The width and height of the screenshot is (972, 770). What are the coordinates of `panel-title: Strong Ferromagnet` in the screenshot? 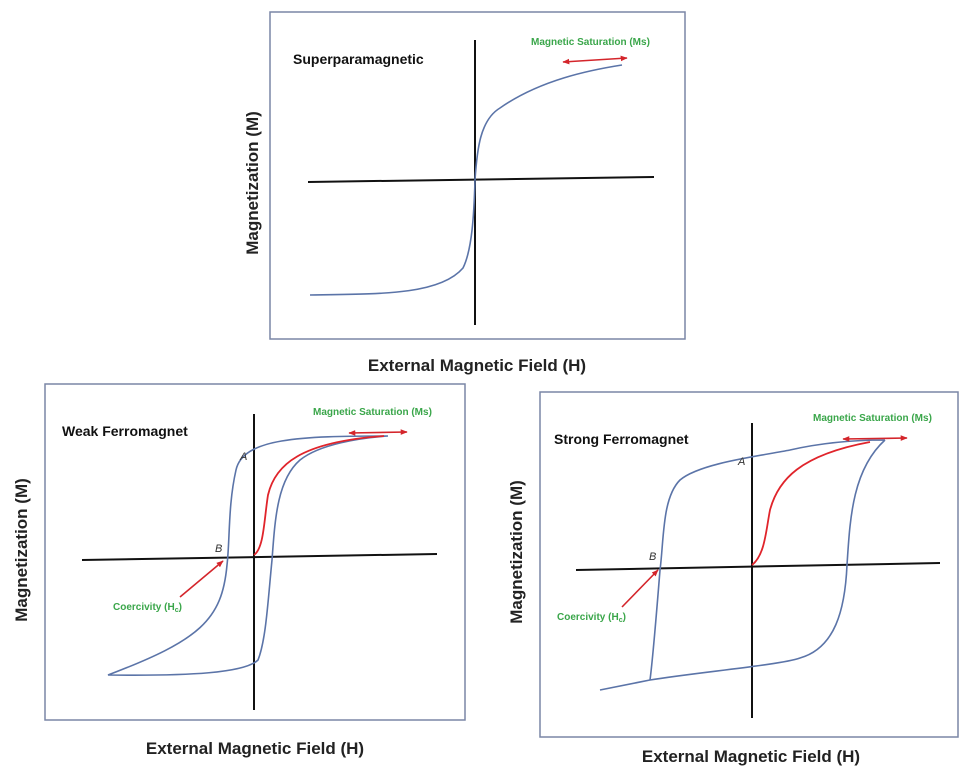 It's located at (621, 439).